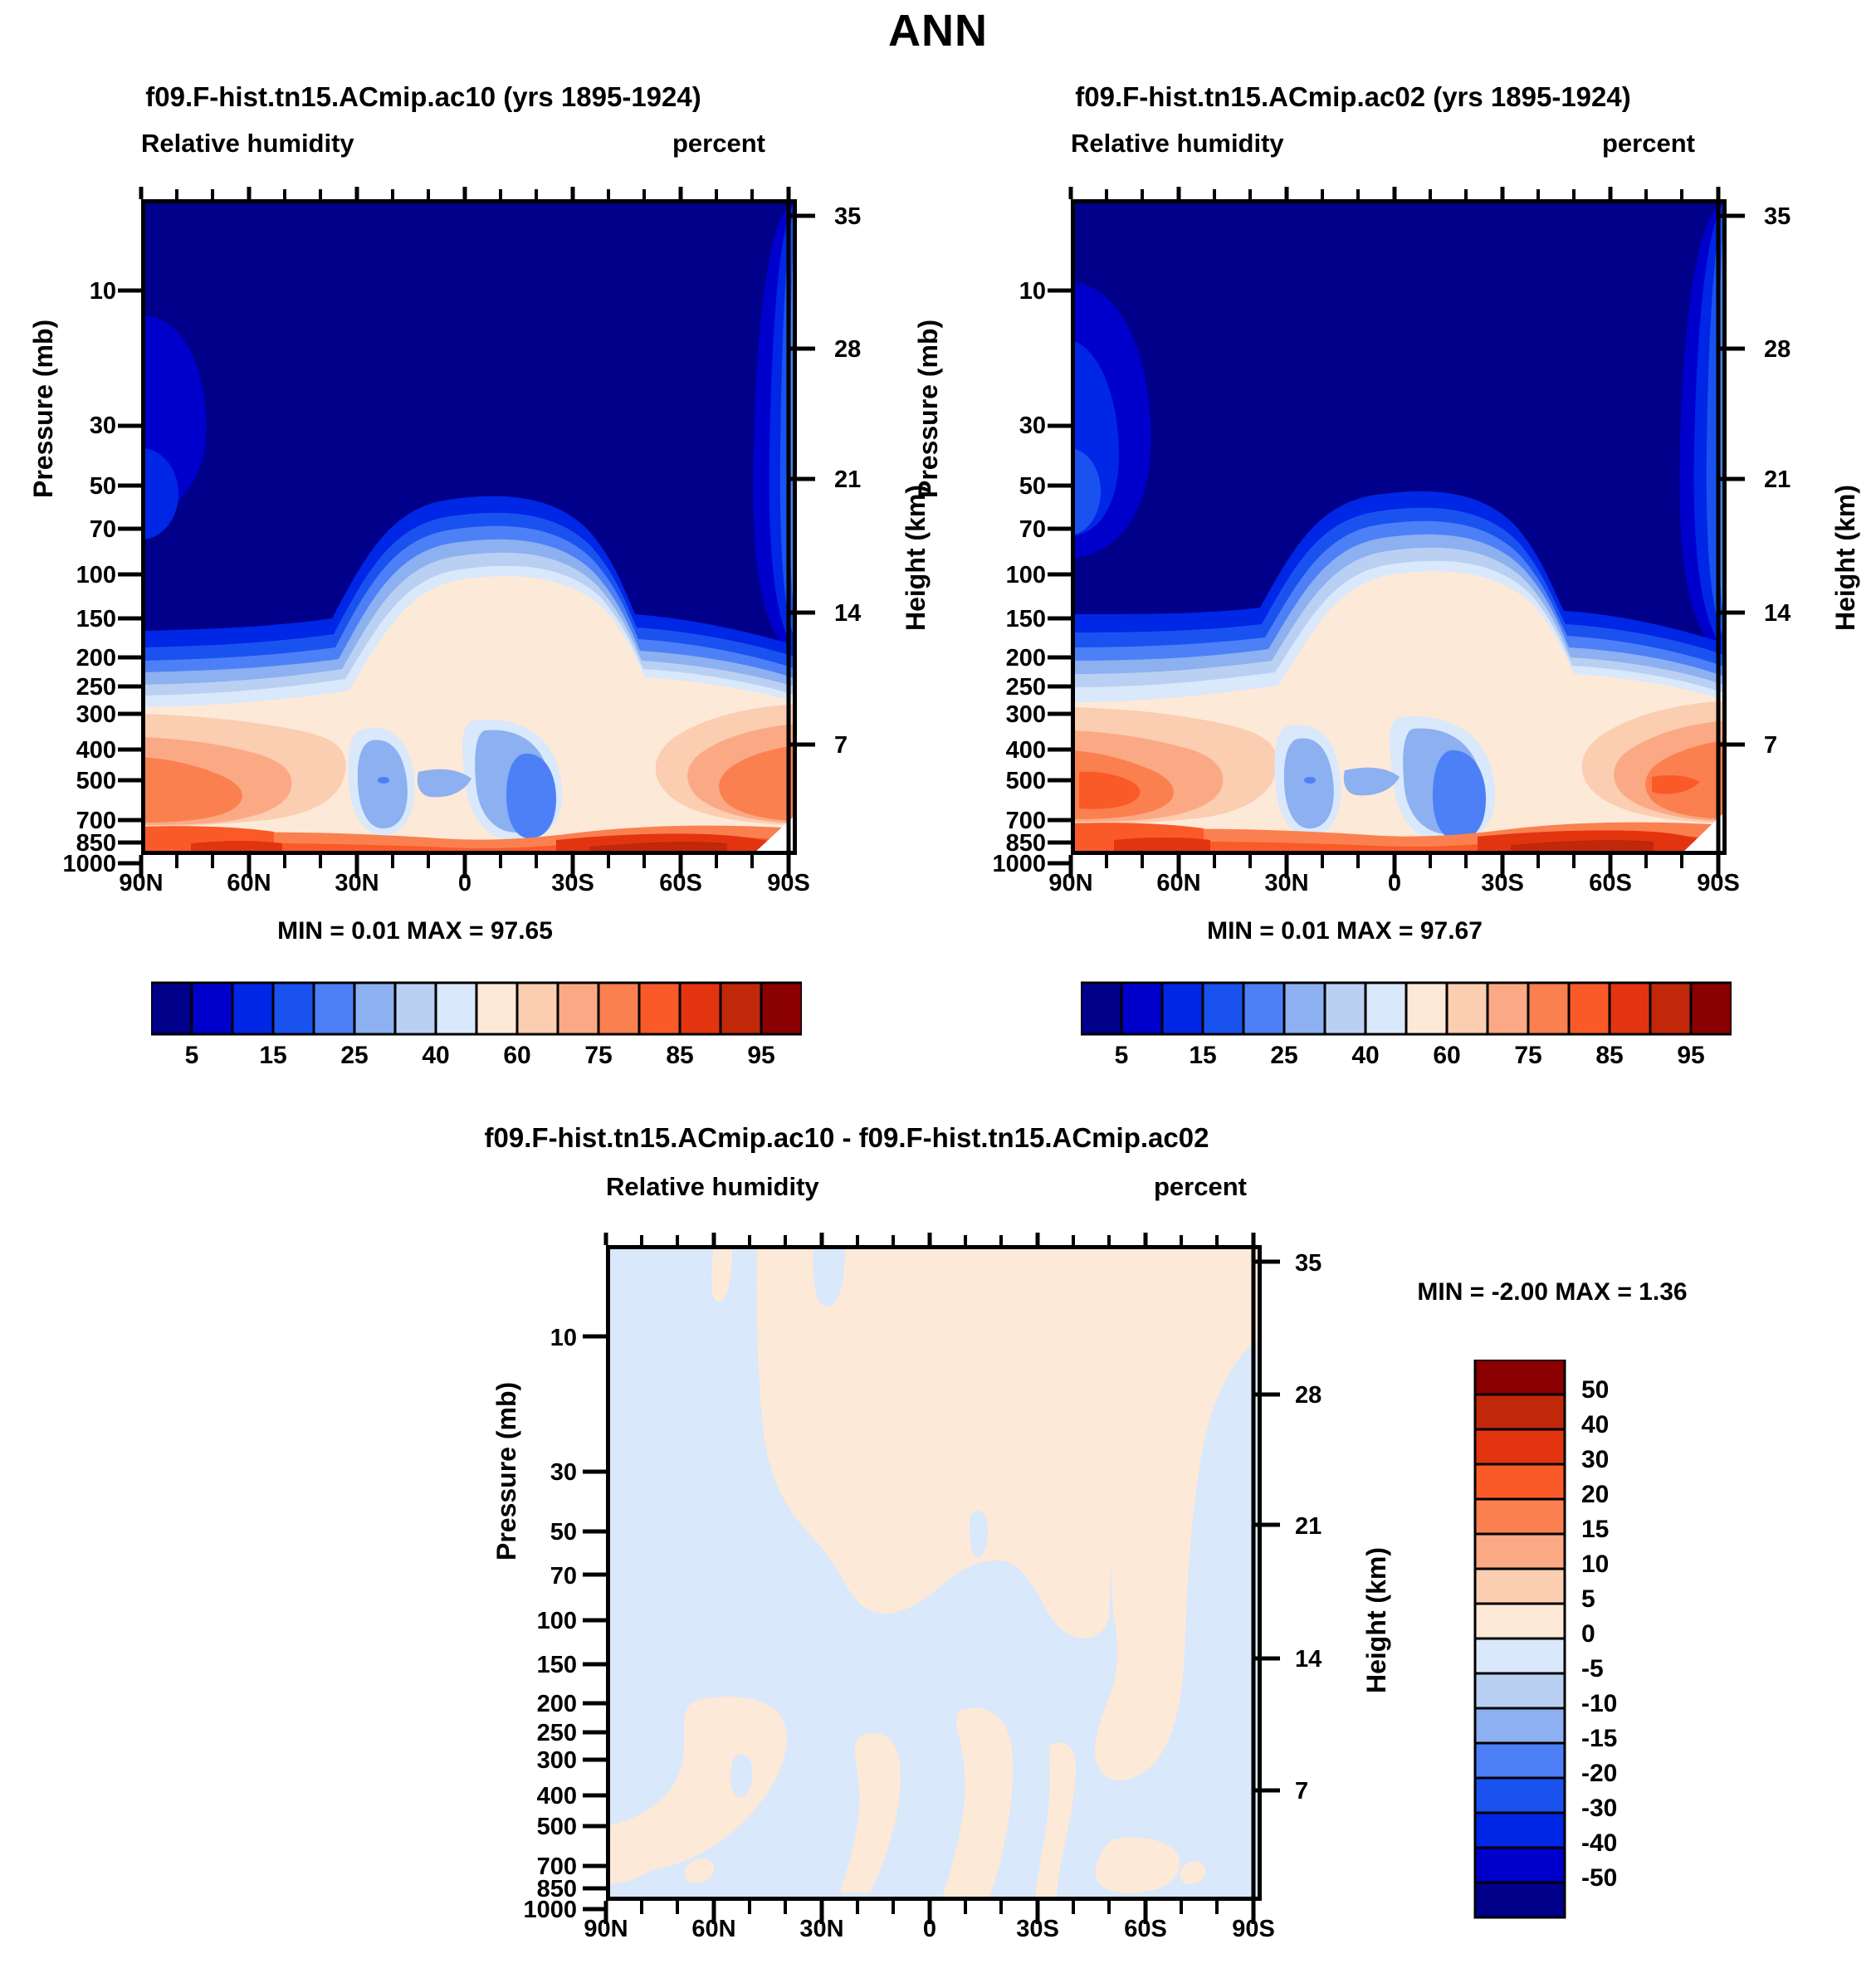 The width and height of the screenshot is (1876, 1978). I want to click on xtick-label: 0, so click(465, 883).